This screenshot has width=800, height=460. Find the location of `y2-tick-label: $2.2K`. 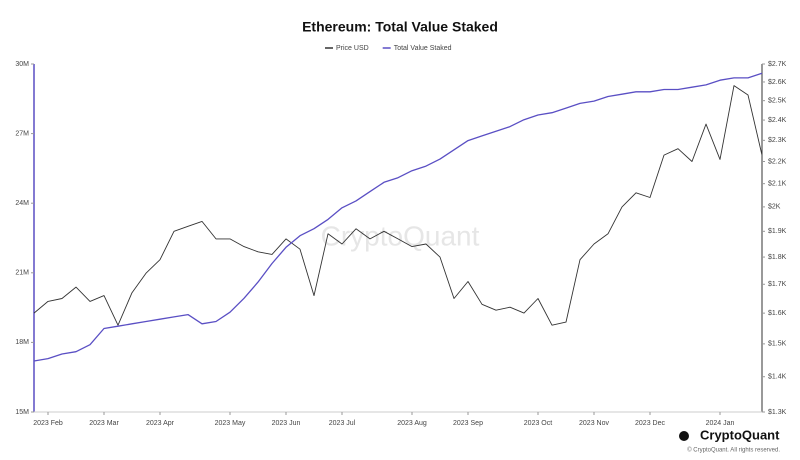

y2-tick-label: $2.2K is located at coordinates (777, 161).